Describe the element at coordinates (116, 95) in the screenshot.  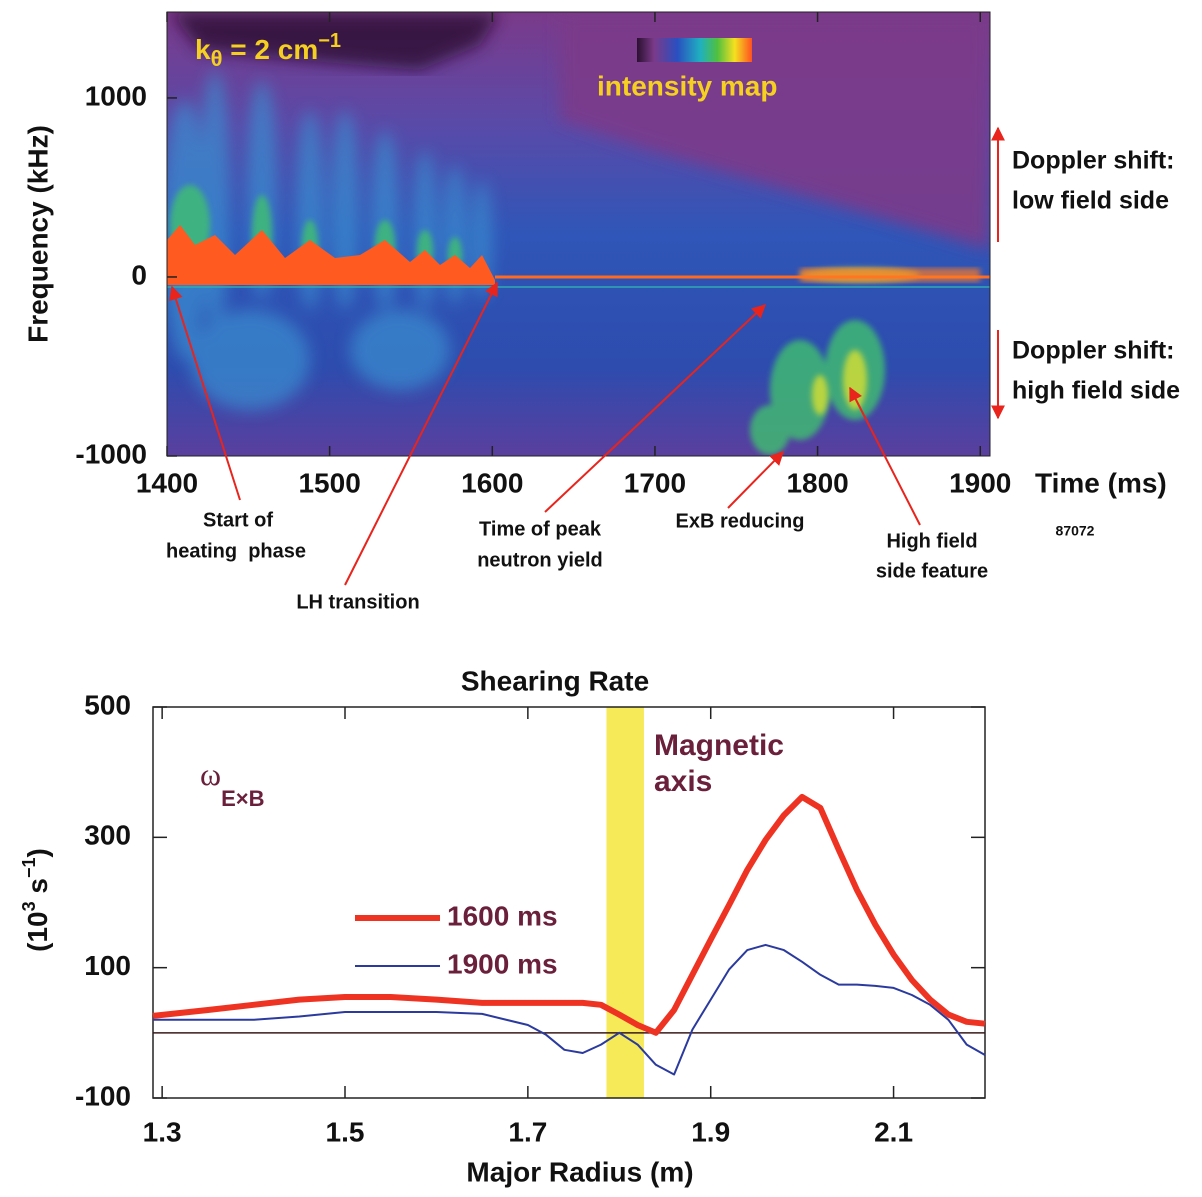
I see `y-tick-label: 1000` at that location.